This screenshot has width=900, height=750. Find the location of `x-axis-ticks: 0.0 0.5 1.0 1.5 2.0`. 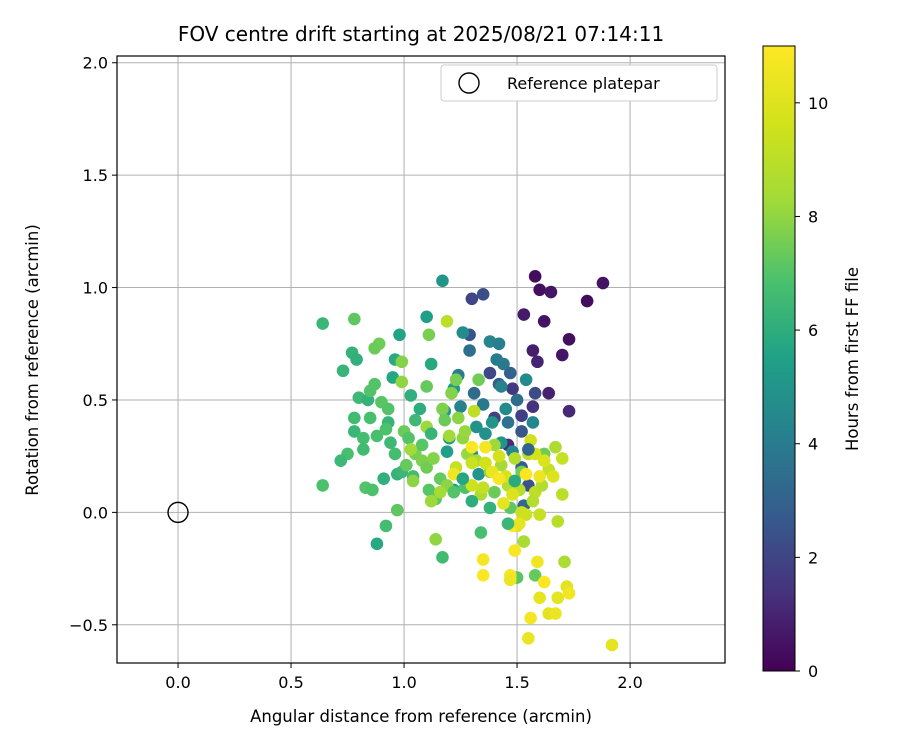

x-axis-ticks: 0.0 0.5 1.0 1.5 2.0 is located at coordinates (404, 677).